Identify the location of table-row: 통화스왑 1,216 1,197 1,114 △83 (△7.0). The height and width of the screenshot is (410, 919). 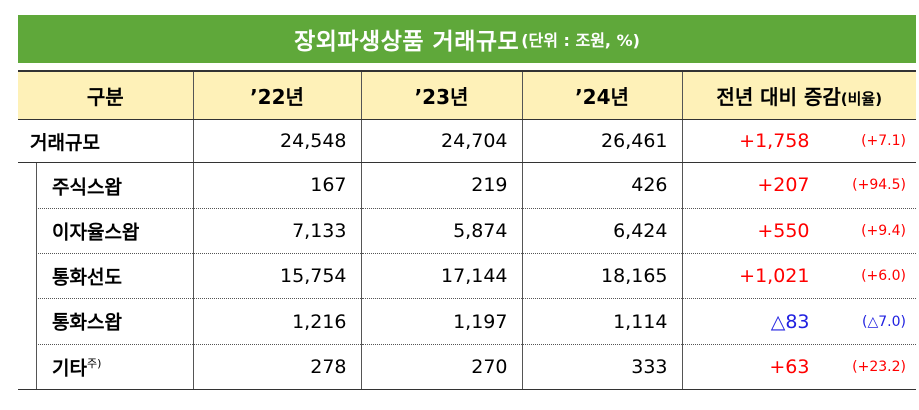
(467, 321).